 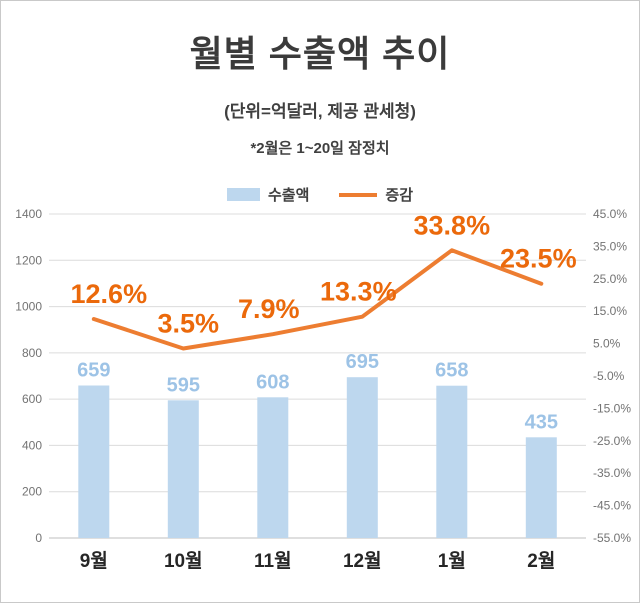 What do you see at coordinates (610, 311) in the screenshot?
I see `right-axis-tick: 15.0%` at bounding box center [610, 311].